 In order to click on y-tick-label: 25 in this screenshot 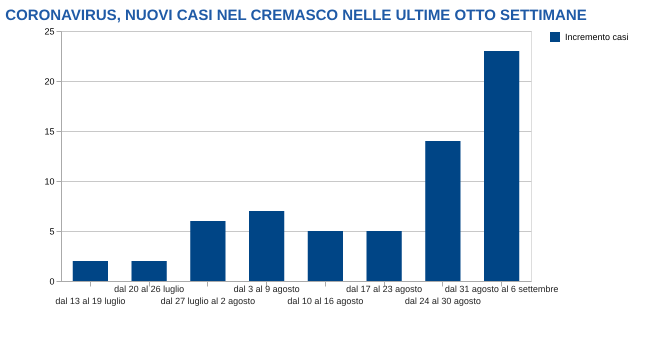, I will do `click(49, 31)`.